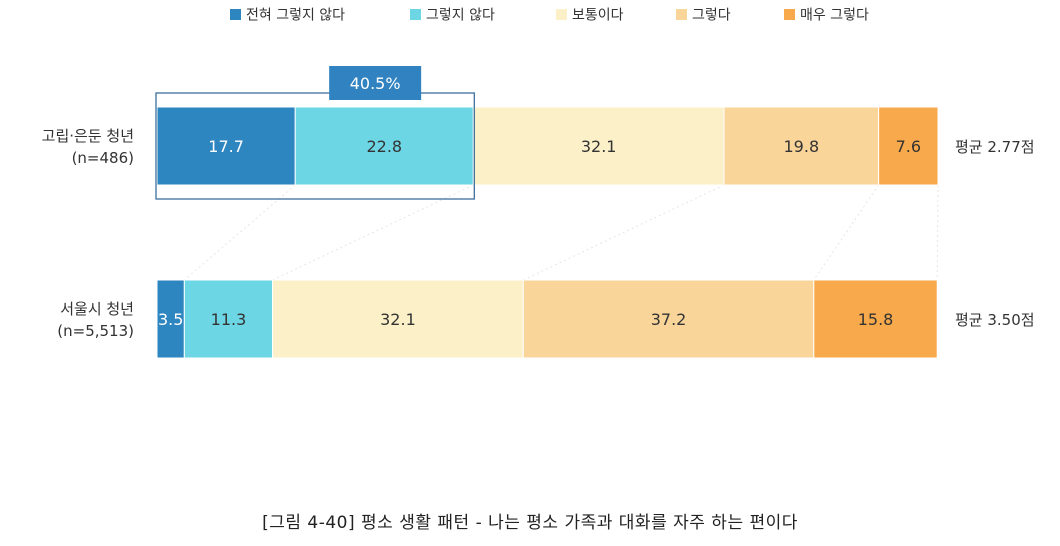  I want to click on data-label: 19.8, so click(802, 146).